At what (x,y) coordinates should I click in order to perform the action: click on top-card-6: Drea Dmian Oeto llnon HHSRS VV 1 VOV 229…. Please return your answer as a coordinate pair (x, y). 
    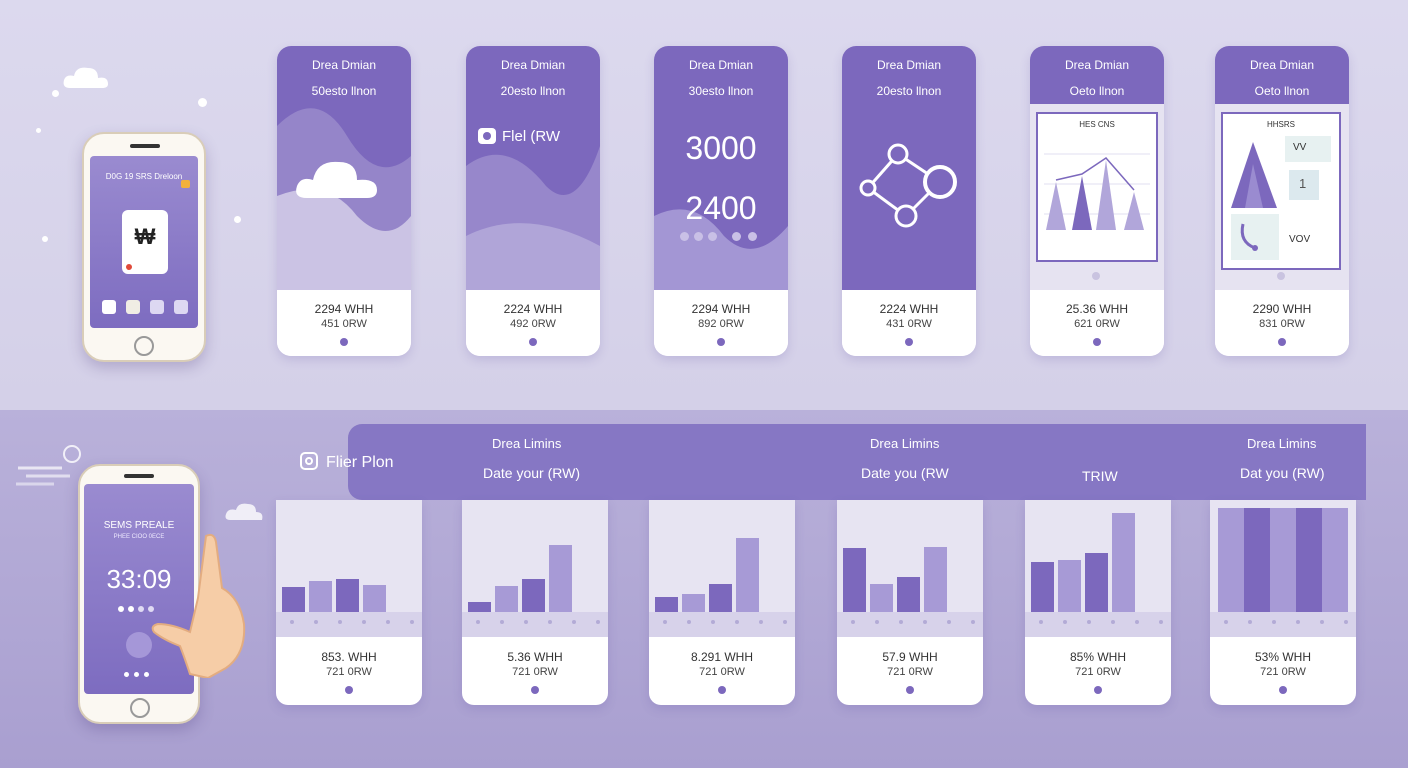
    Looking at the image, I should click on (1282, 201).